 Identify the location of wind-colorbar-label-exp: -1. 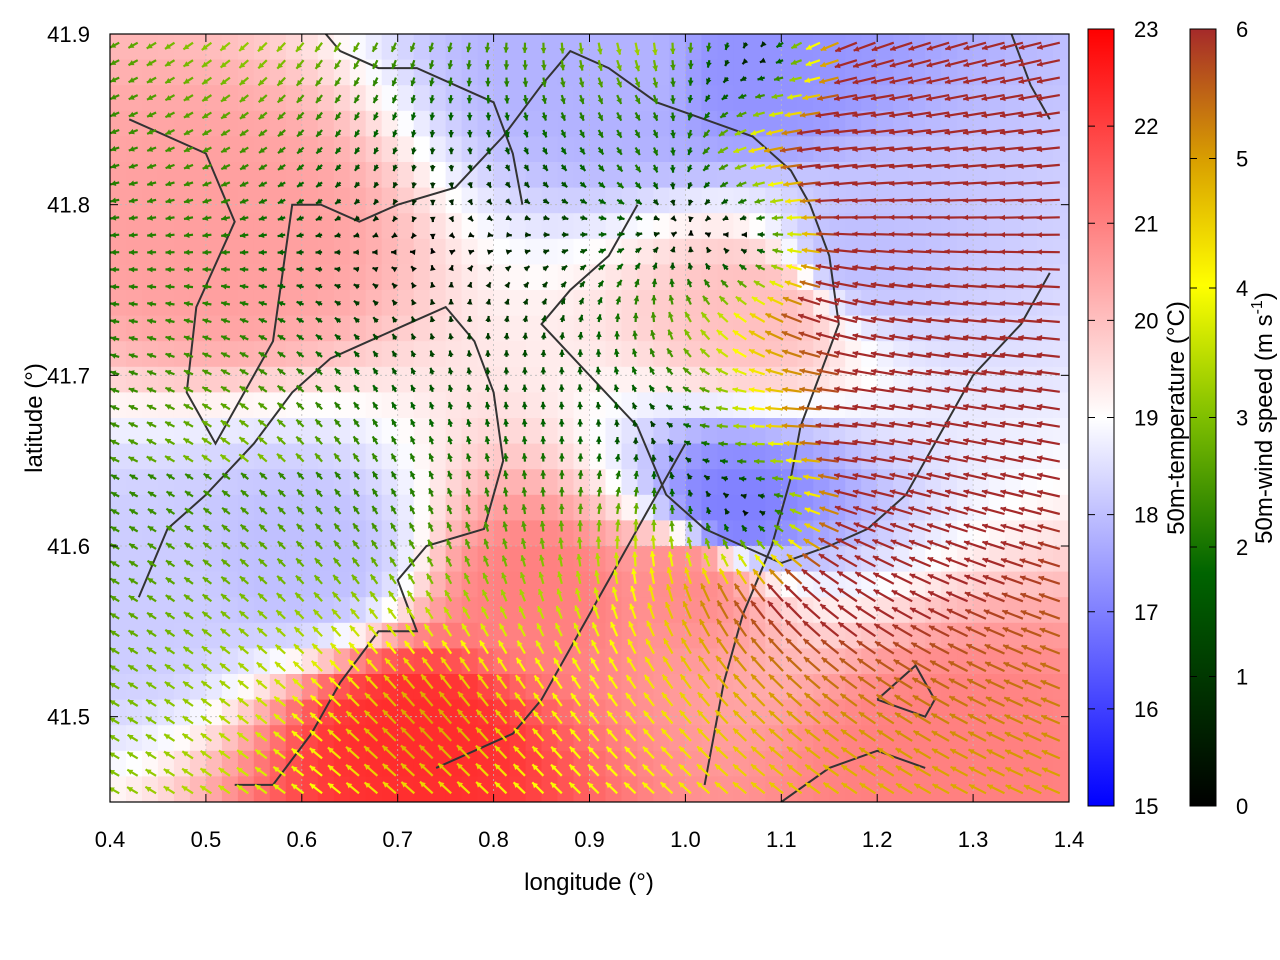
(1257, 307).